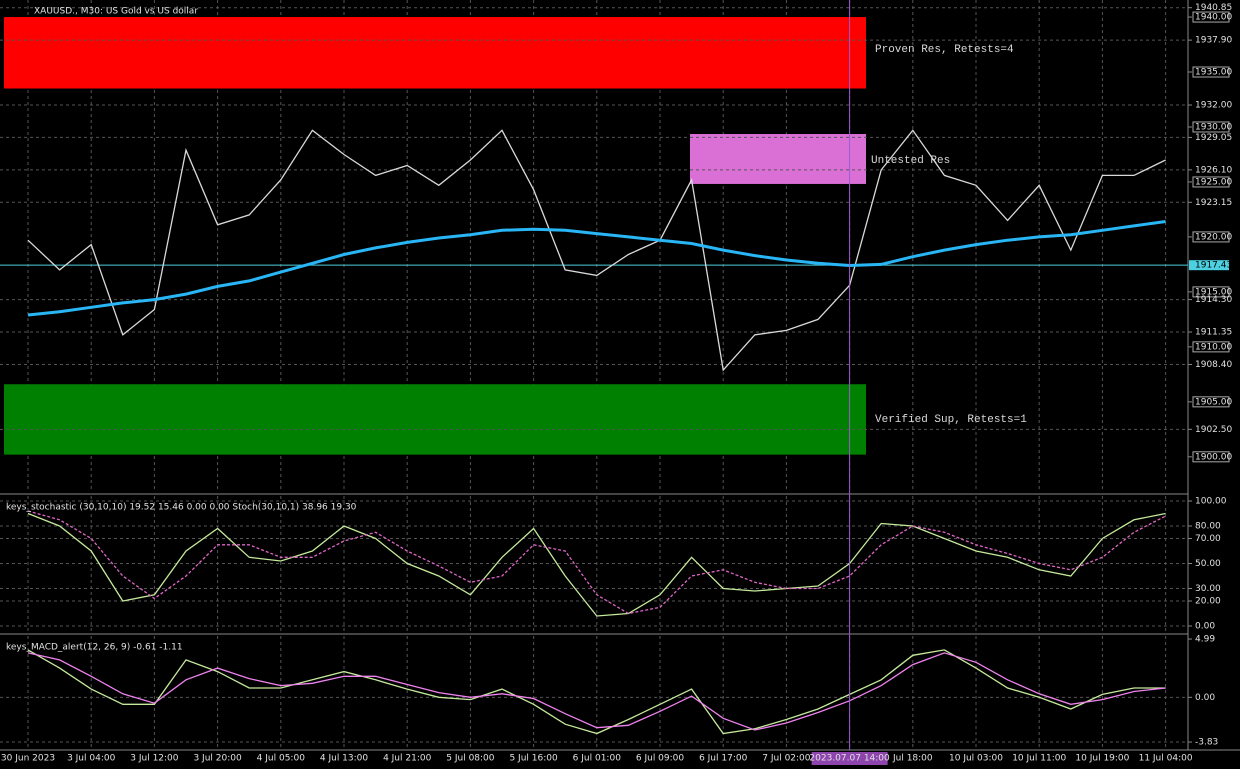 Image resolution: width=1240 pixels, height=769 pixels. Describe the element at coordinates (1208, 602) in the screenshot. I see `y-tick-label: 20.00` at that location.